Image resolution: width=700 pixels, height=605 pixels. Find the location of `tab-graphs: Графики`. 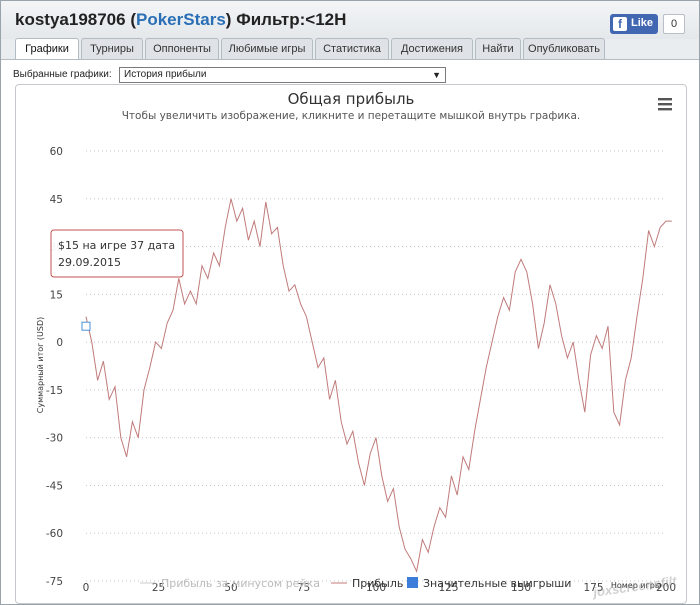

tab-graphs: Графики is located at coordinates (47, 49).